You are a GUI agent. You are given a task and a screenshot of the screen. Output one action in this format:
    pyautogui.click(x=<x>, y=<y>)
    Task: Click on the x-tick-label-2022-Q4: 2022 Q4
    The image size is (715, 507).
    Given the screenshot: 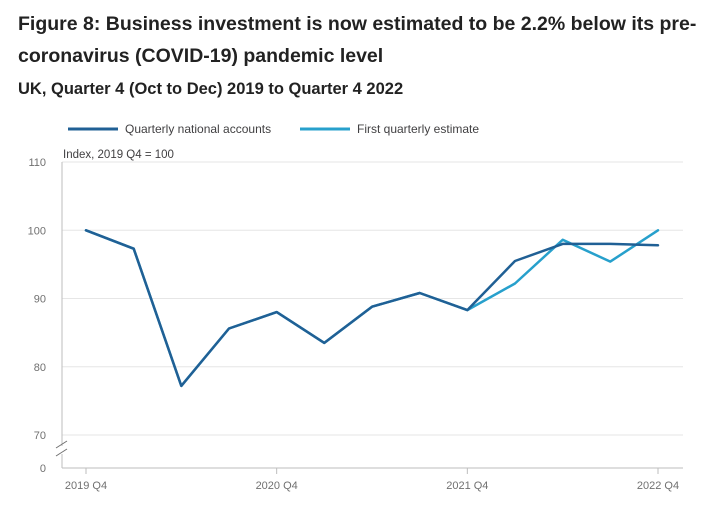 What is the action you would take?
    pyautogui.click(x=658, y=486)
    